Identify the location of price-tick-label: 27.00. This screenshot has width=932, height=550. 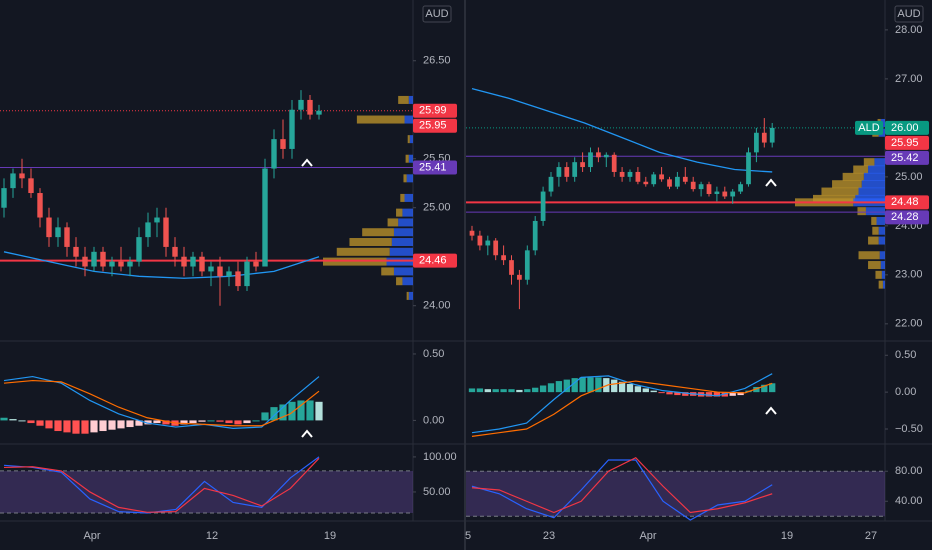
(909, 79).